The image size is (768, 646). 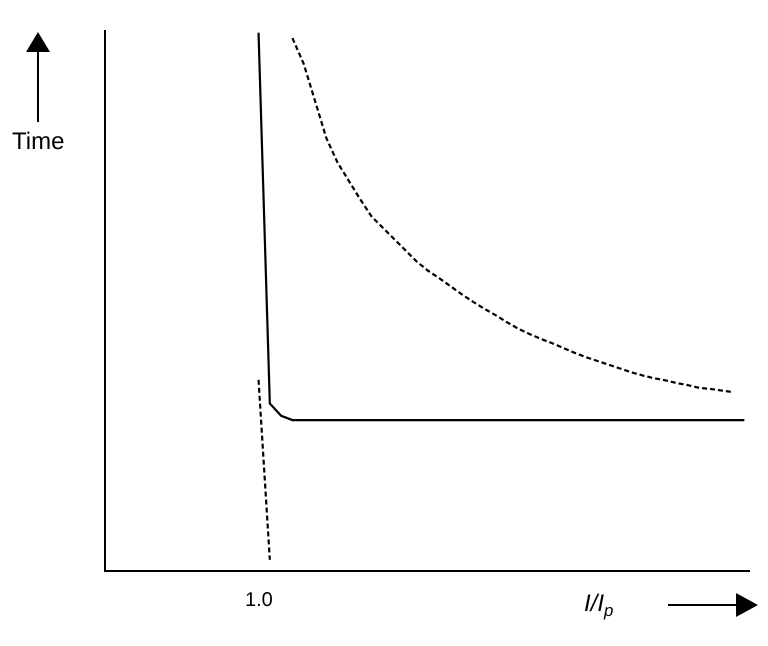 What do you see at coordinates (599, 605) in the screenshot?
I see `x-axis-title: I/I$_{p}$` at bounding box center [599, 605].